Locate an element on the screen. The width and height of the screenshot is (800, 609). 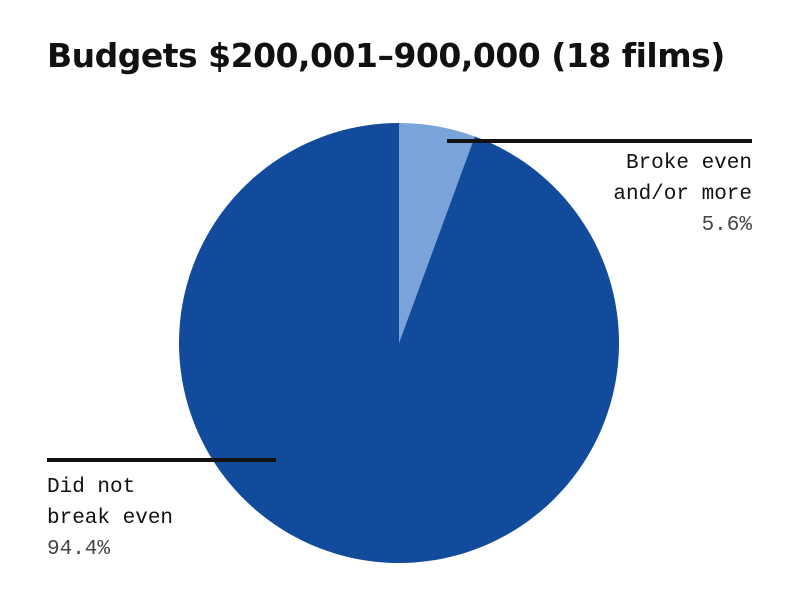
value-label: 94.4% is located at coordinates (79, 549).